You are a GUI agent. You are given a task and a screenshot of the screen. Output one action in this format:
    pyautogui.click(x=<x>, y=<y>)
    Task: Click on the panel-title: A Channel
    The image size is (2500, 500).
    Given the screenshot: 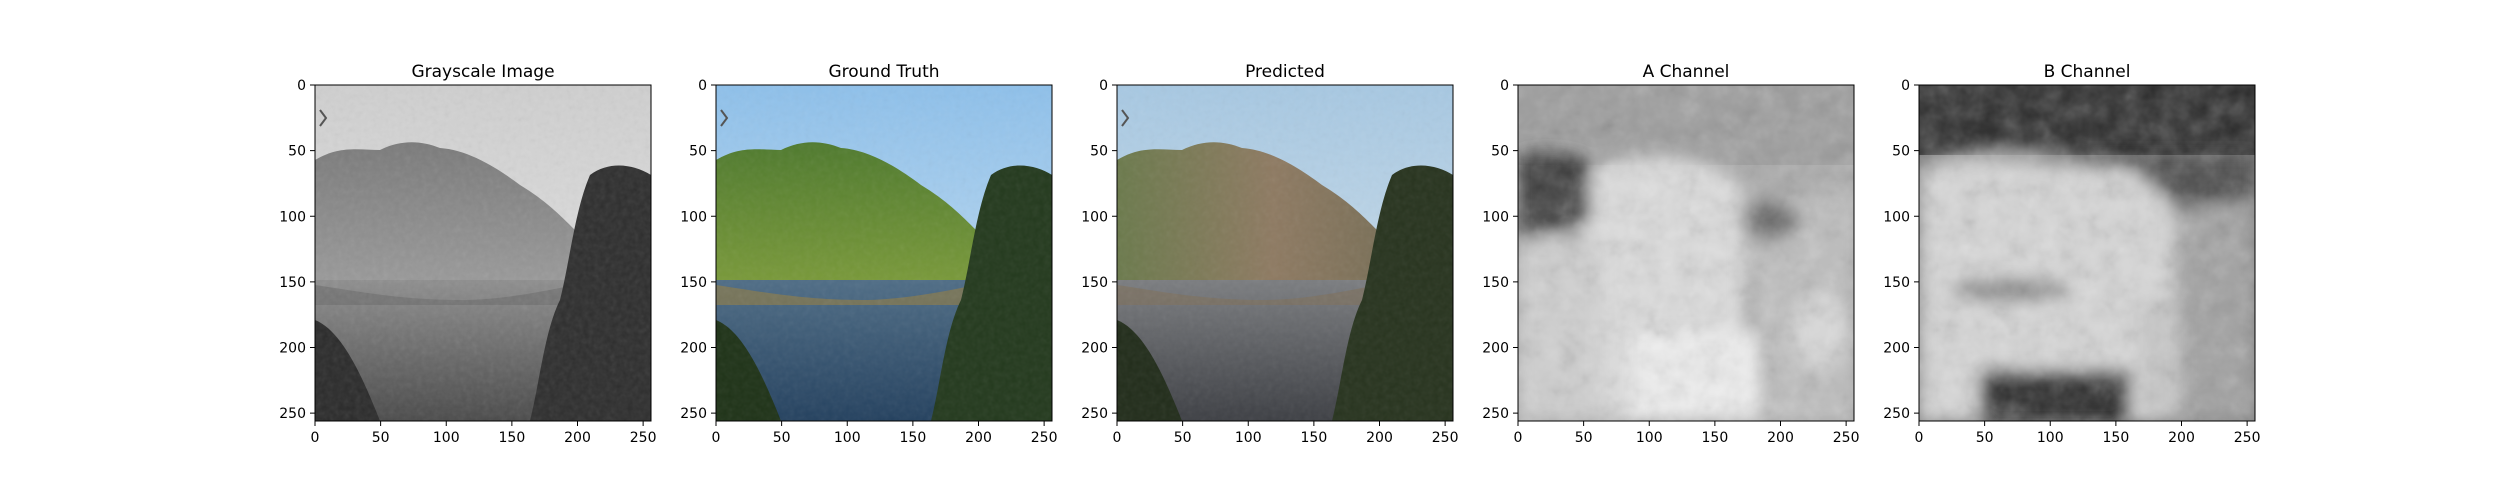 What is the action you would take?
    pyautogui.click(x=1686, y=72)
    